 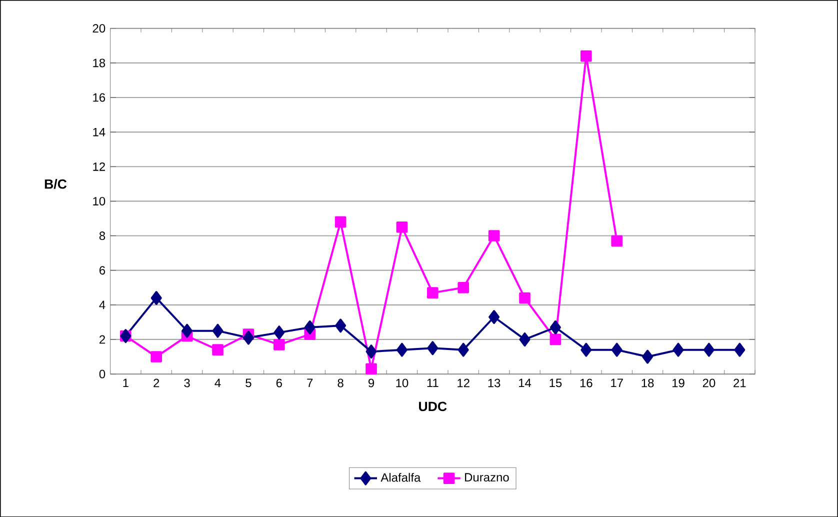 I want to click on y-tick-label: 14, so click(x=99, y=132).